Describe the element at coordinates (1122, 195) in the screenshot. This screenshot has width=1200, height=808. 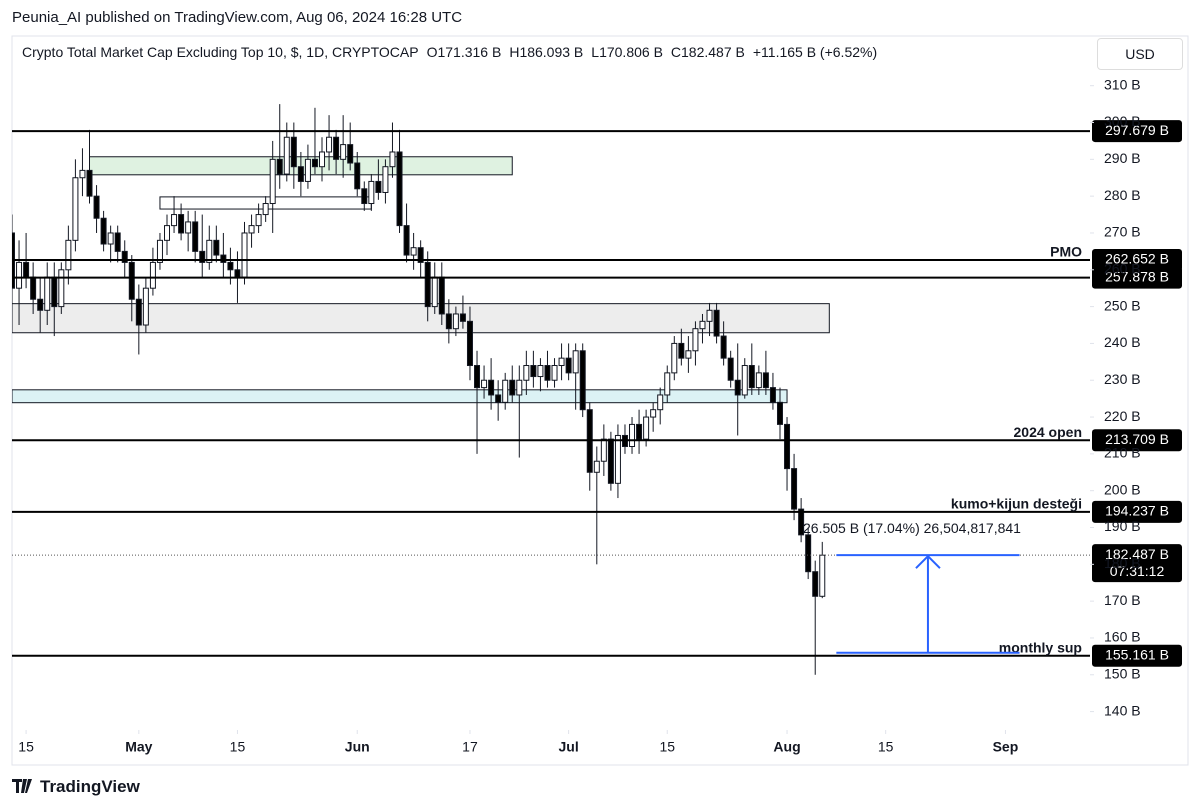
I see `y-tick-label: 280 B` at that location.